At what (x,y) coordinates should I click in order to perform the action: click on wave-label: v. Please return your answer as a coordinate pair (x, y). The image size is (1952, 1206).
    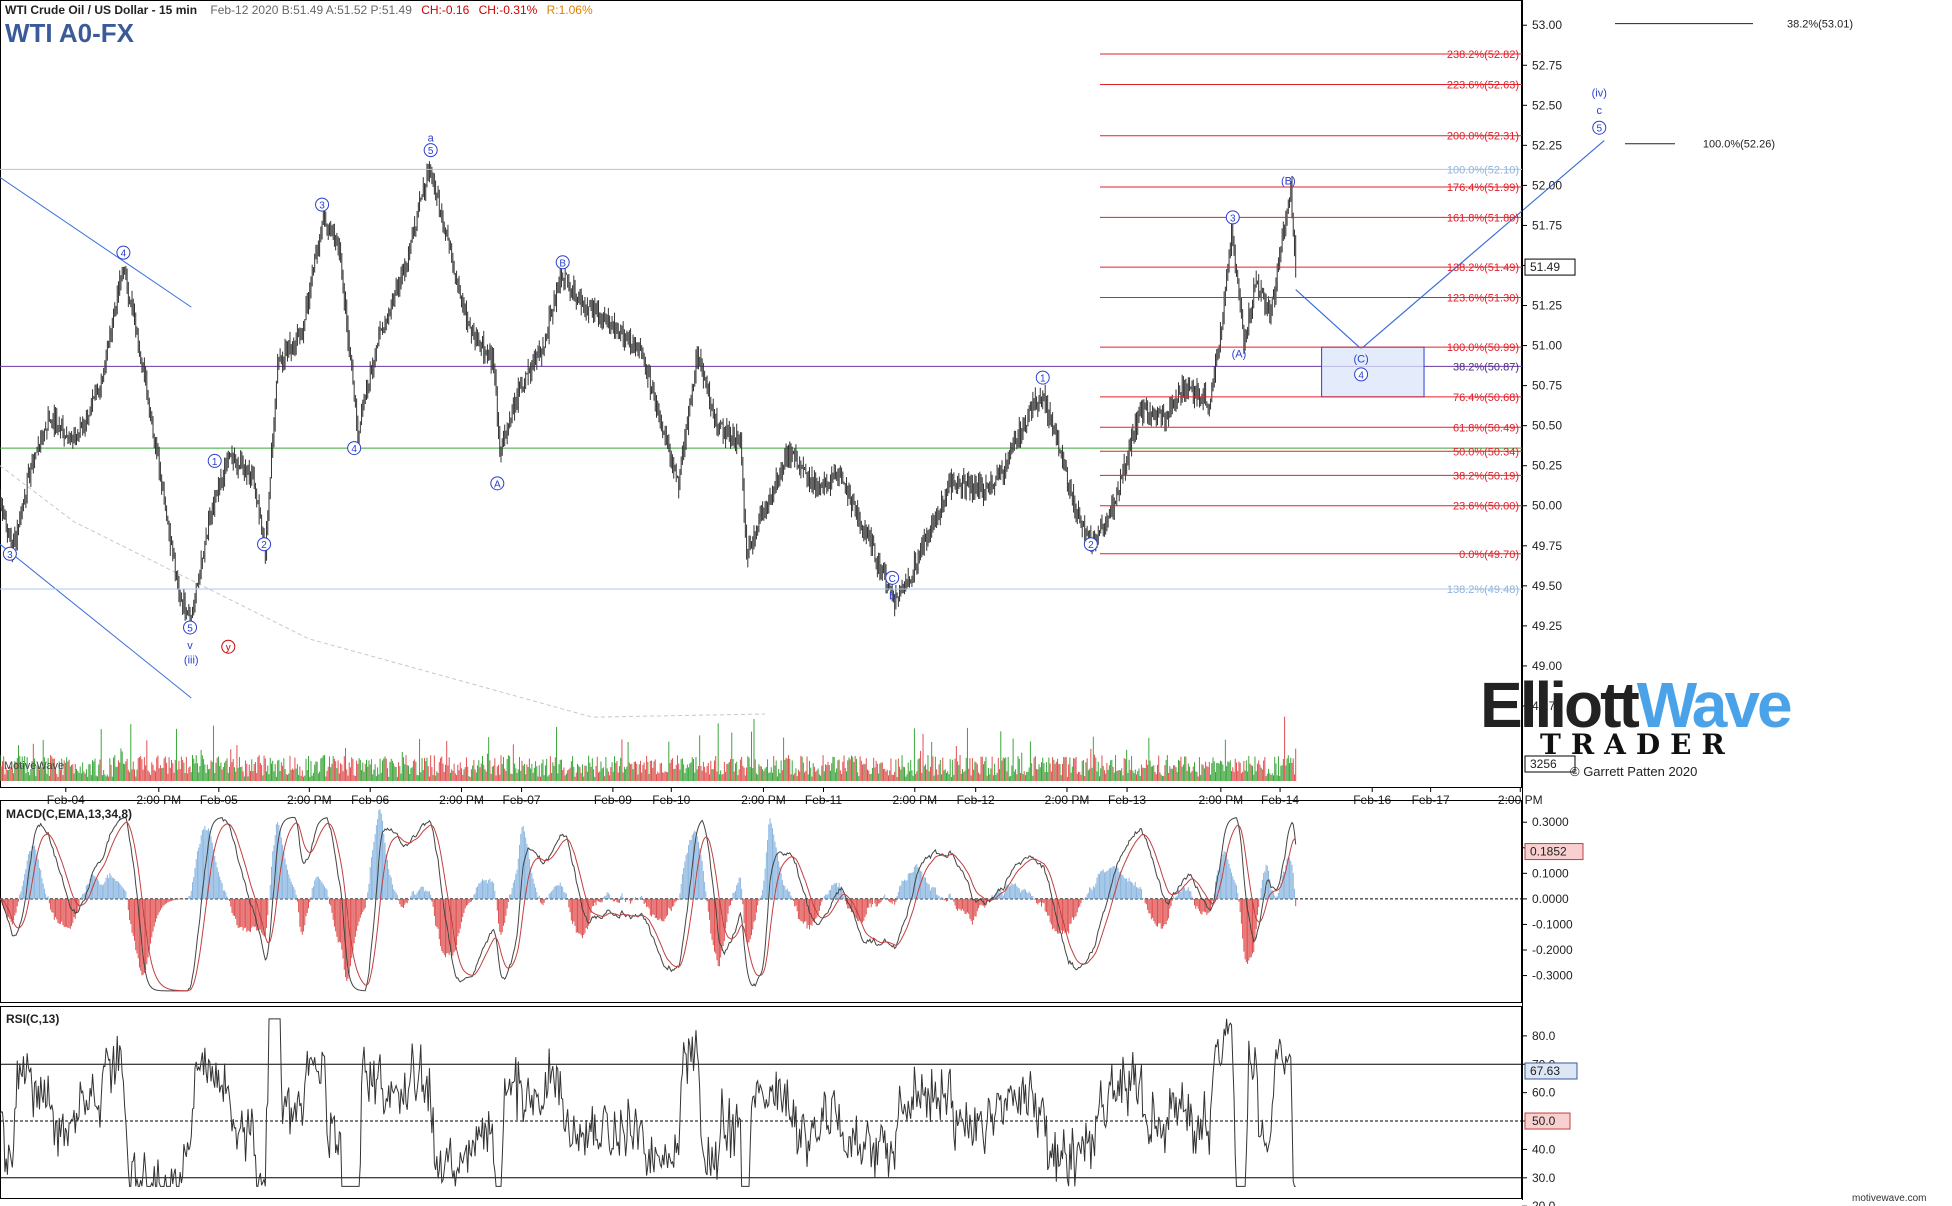
    Looking at the image, I should click on (190, 646).